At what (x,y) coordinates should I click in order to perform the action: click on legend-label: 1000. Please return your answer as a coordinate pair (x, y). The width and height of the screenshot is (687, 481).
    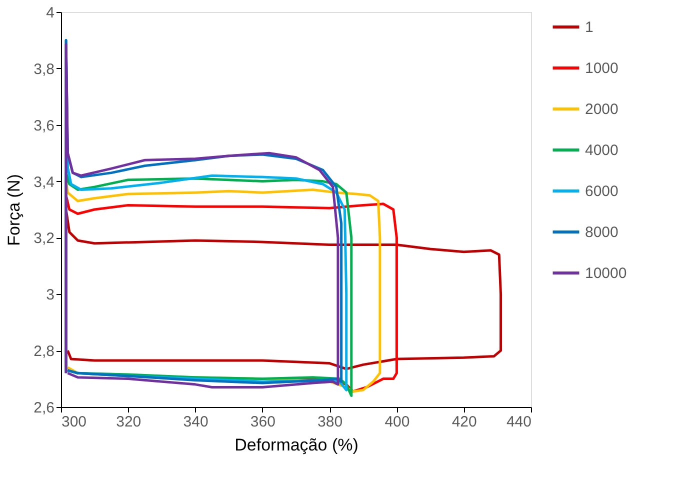
    Looking at the image, I should click on (601, 68).